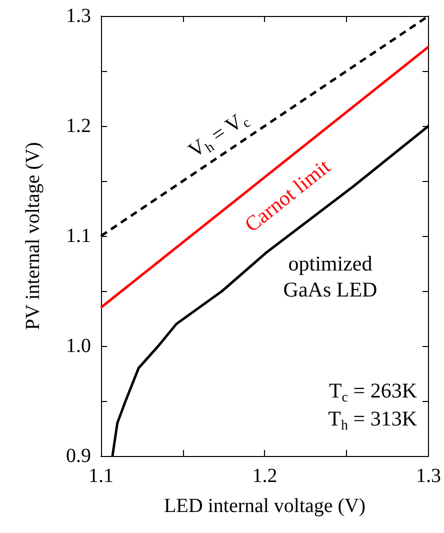 This screenshot has height=533, width=444. Describe the element at coordinates (428, 476) in the screenshot. I see `x-tick-label: 1.3` at that location.